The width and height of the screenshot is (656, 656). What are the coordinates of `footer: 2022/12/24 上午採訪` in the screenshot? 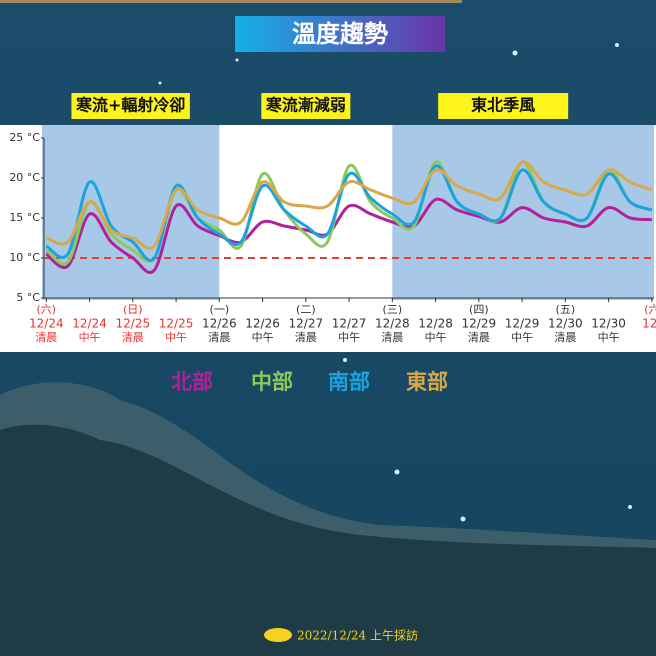 It's located at (341, 635).